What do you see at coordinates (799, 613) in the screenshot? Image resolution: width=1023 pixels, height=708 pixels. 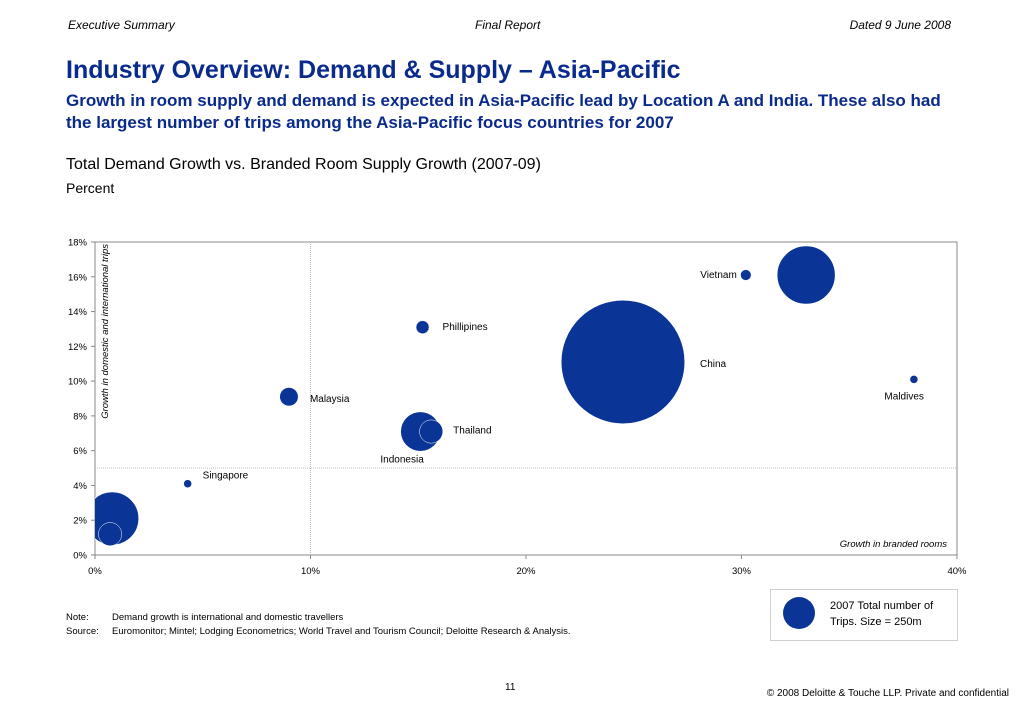 I see `legend-bubble-icon` at bounding box center [799, 613].